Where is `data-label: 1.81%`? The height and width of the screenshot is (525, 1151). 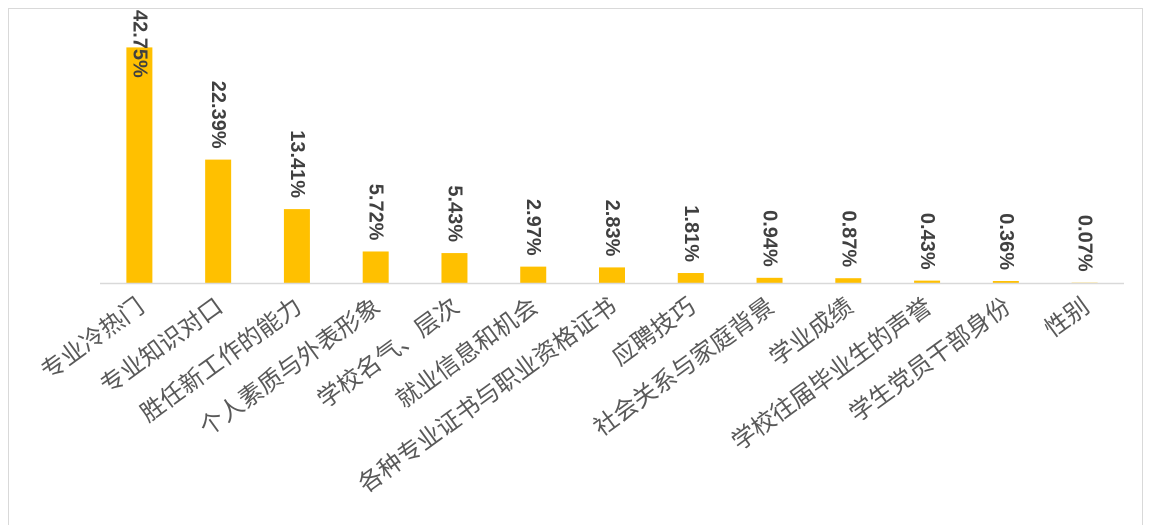 data-label: 1.81% is located at coordinates (691, 233).